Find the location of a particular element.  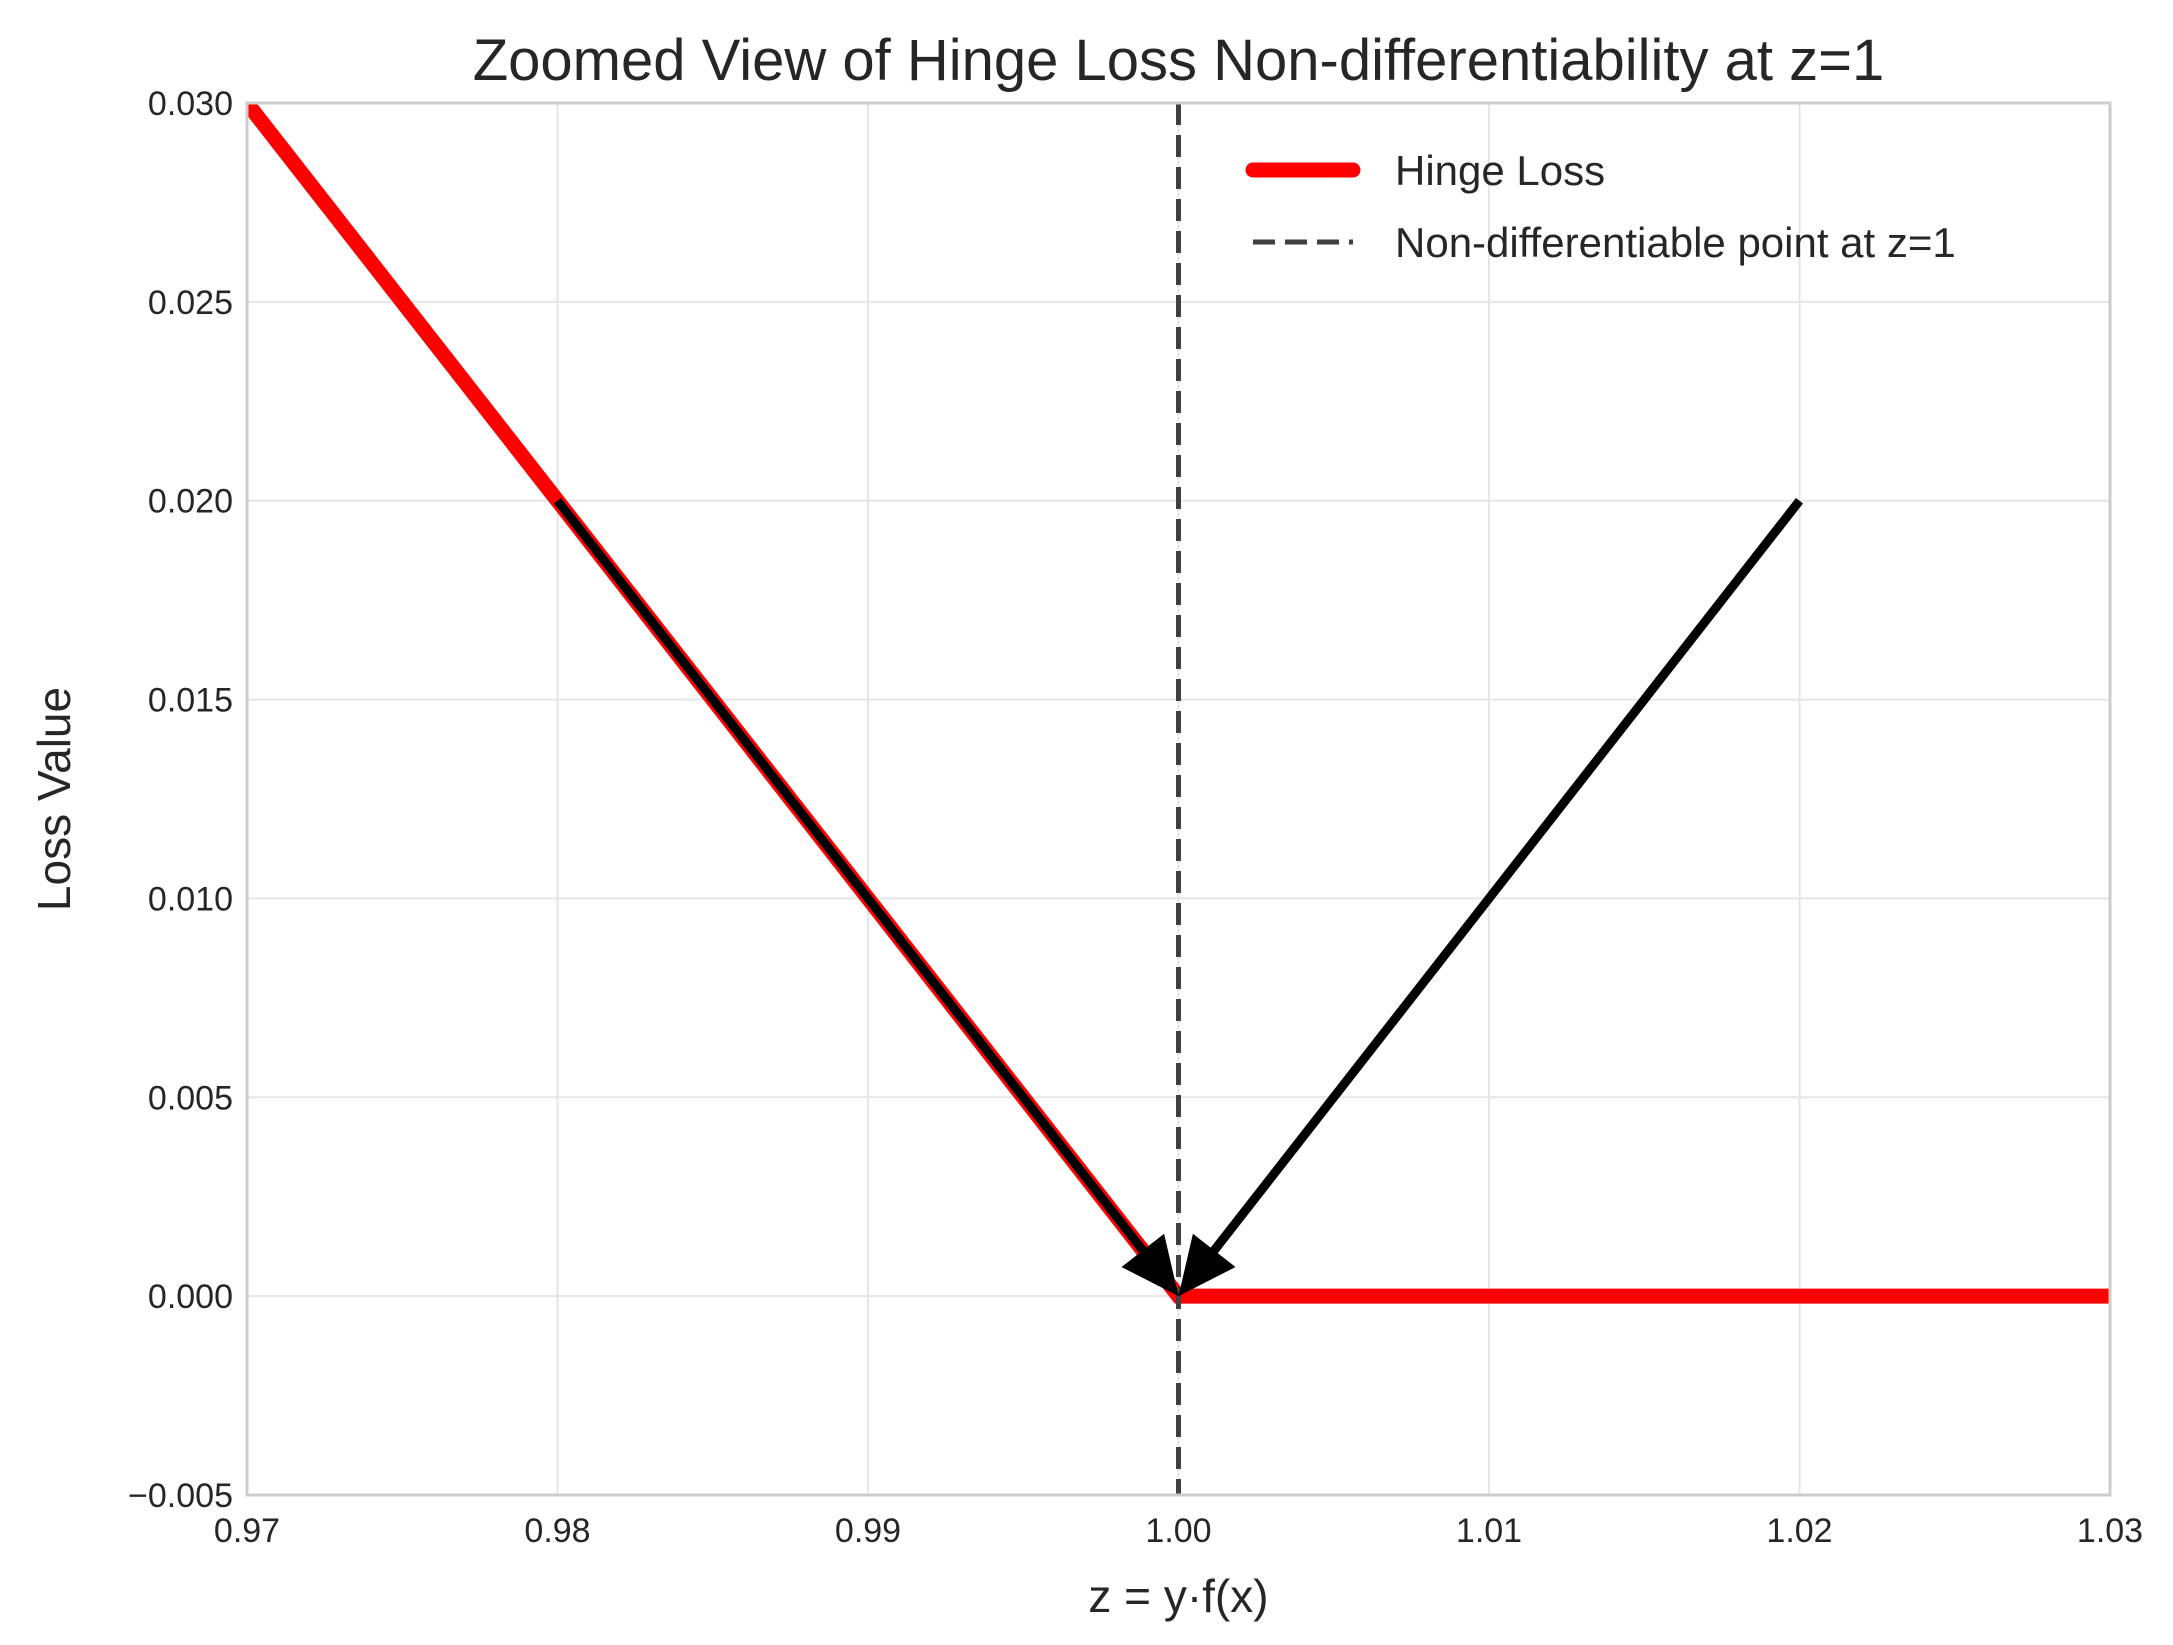

y-tick-label: 0.025 is located at coordinates (190, 303).